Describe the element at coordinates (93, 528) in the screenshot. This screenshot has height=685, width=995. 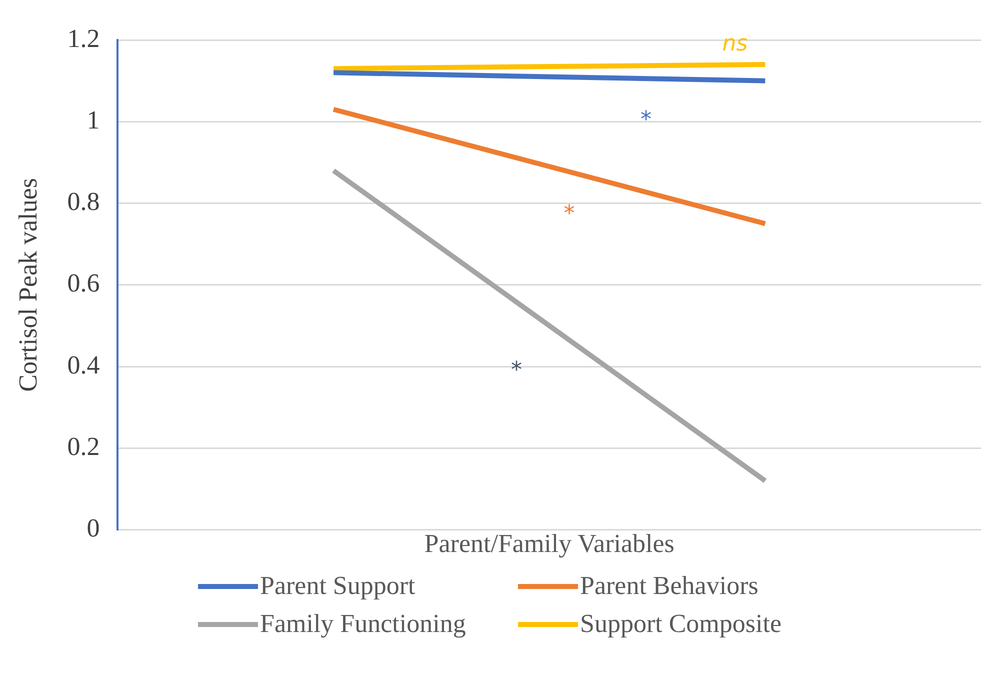
I see `y-tick-label: 0` at that location.